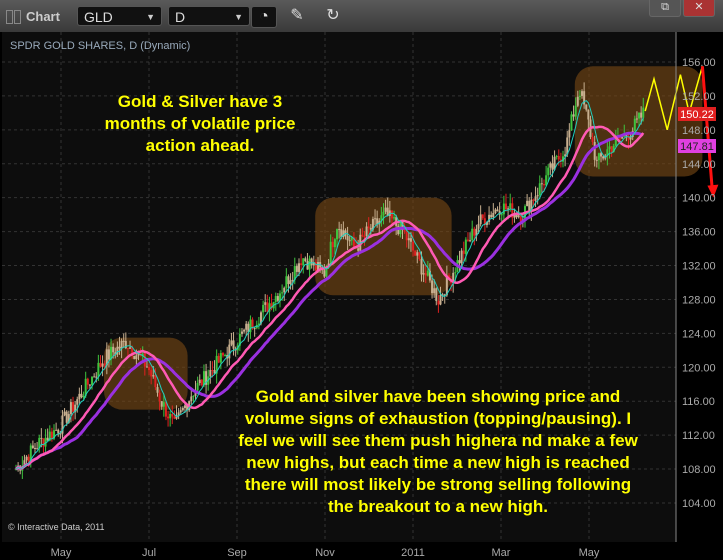 The image size is (723, 560). Describe the element at coordinates (697, 114) in the screenshot. I see `last-price-label: 150.22` at that location.